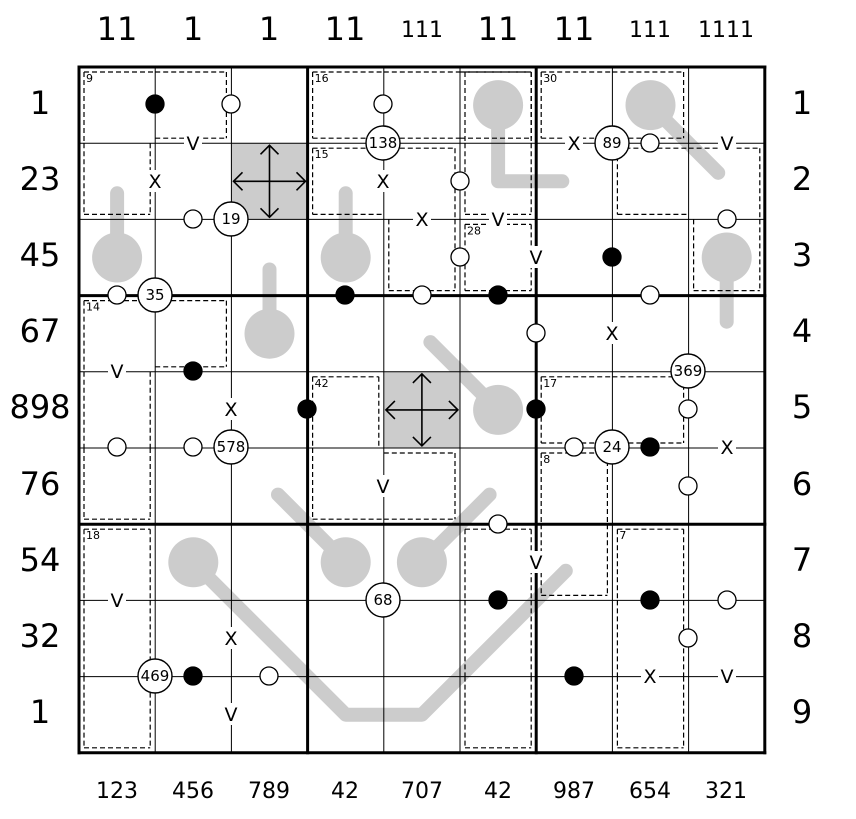 This screenshot has width=856, height=819. I want to click on sum-circle-label: 469, so click(155, 676).